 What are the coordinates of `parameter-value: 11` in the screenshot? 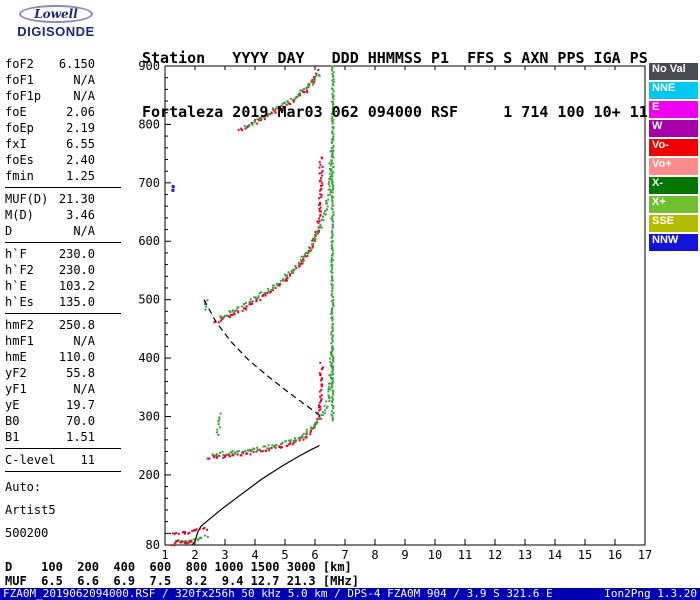 It's located at (87, 460).